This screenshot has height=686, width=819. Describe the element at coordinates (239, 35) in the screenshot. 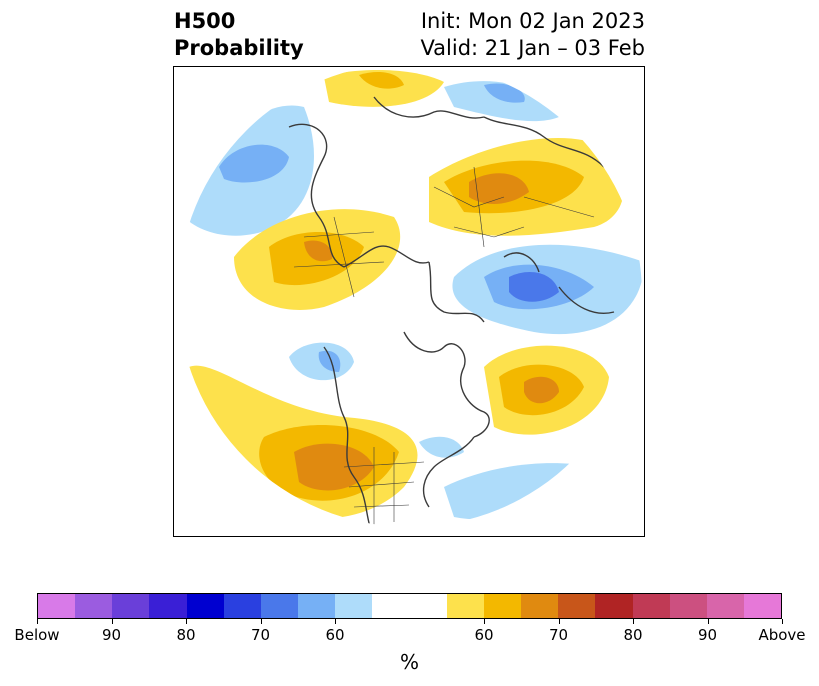

I see `map-title: H500 Probability` at that location.